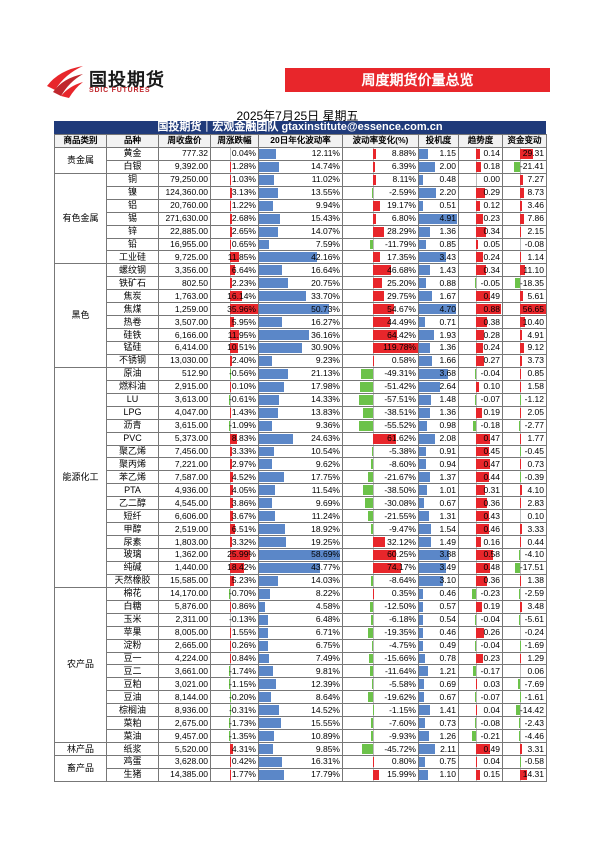  Describe the element at coordinates (380, 684) in the screenshot. I see `cell-vchg: -5.58%` at that location.